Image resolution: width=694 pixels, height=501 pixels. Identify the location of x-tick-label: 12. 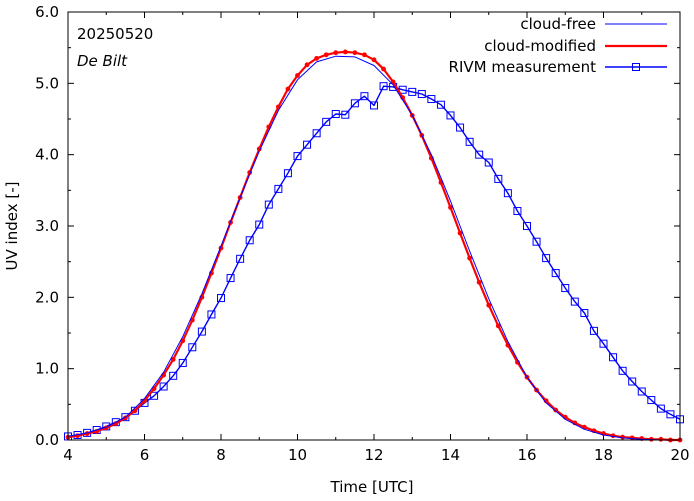
(373, 455).